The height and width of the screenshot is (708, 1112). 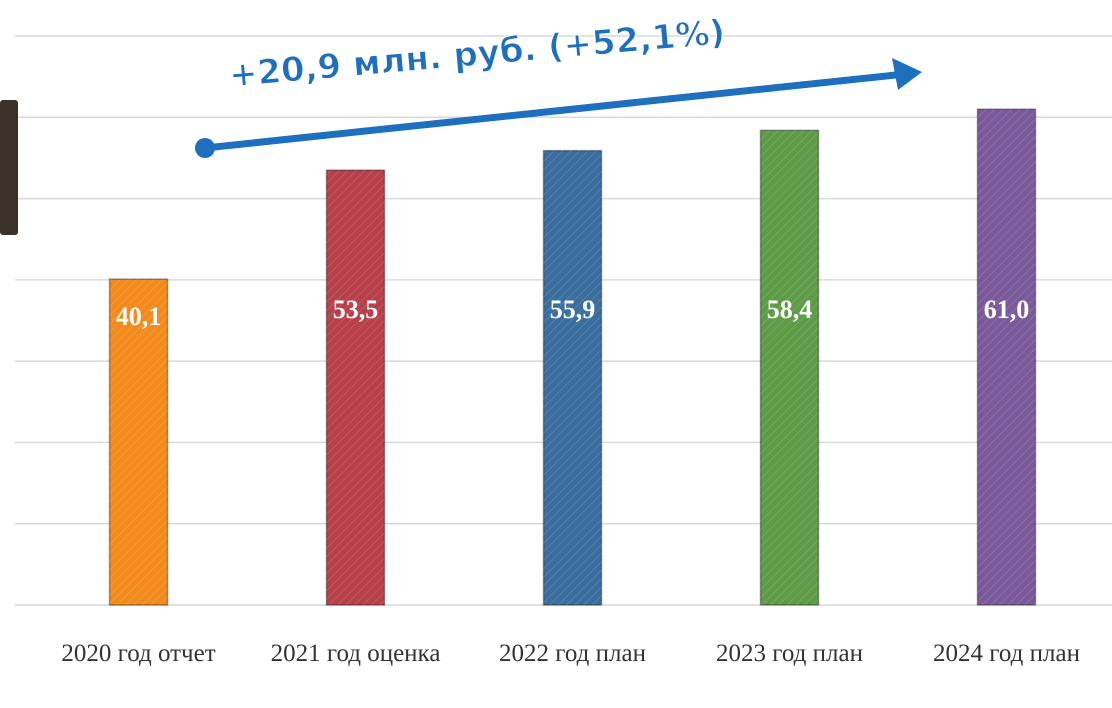 What do you see at coordinates (205, 148) in the screenshot?
I see `arrow-dot` at bounding box center [205, 148].